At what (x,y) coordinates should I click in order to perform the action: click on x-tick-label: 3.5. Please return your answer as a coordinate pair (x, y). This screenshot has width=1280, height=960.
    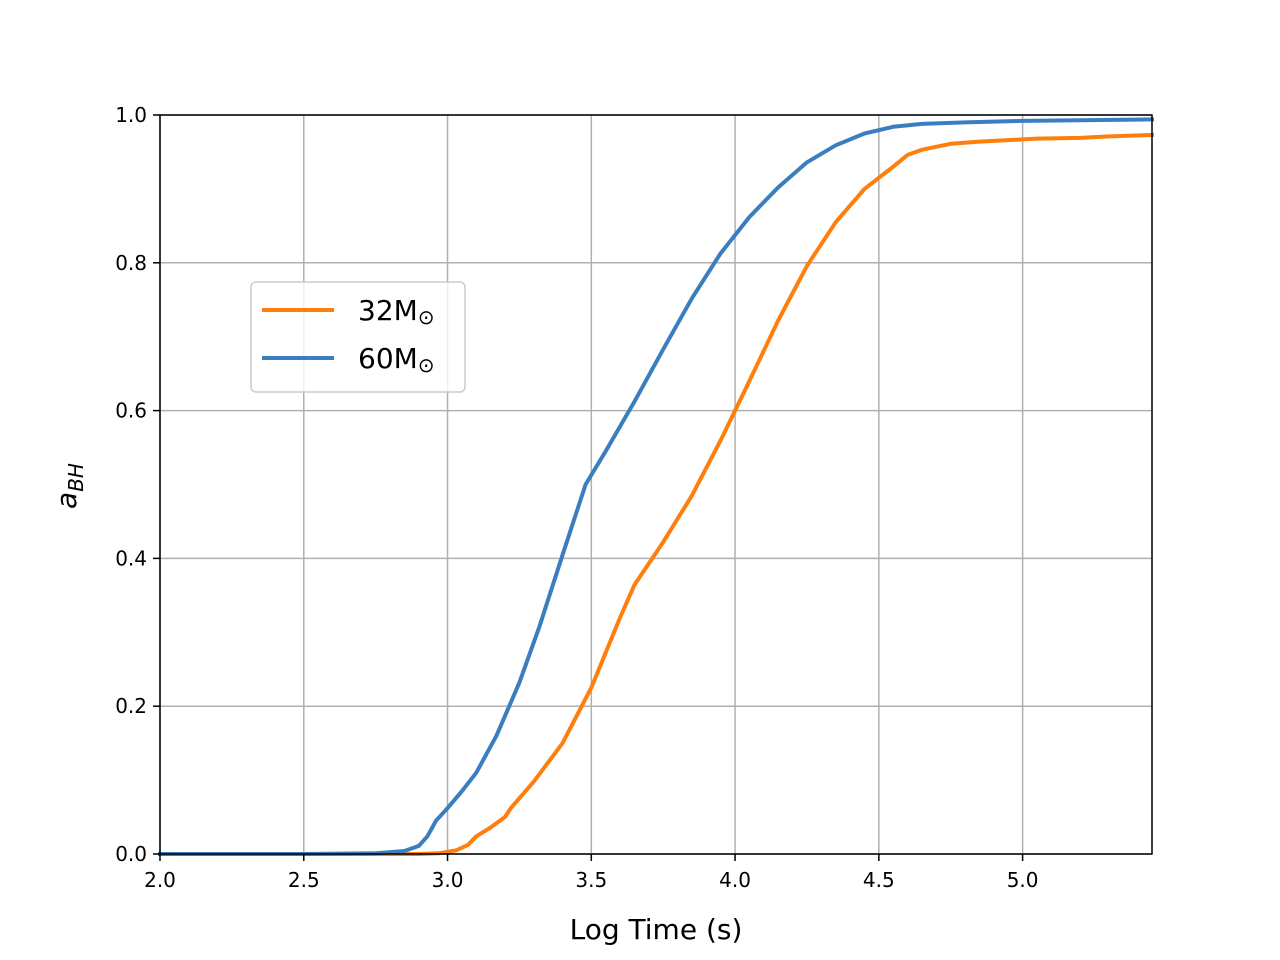
    Looking at the image, I should click on (591, 880).